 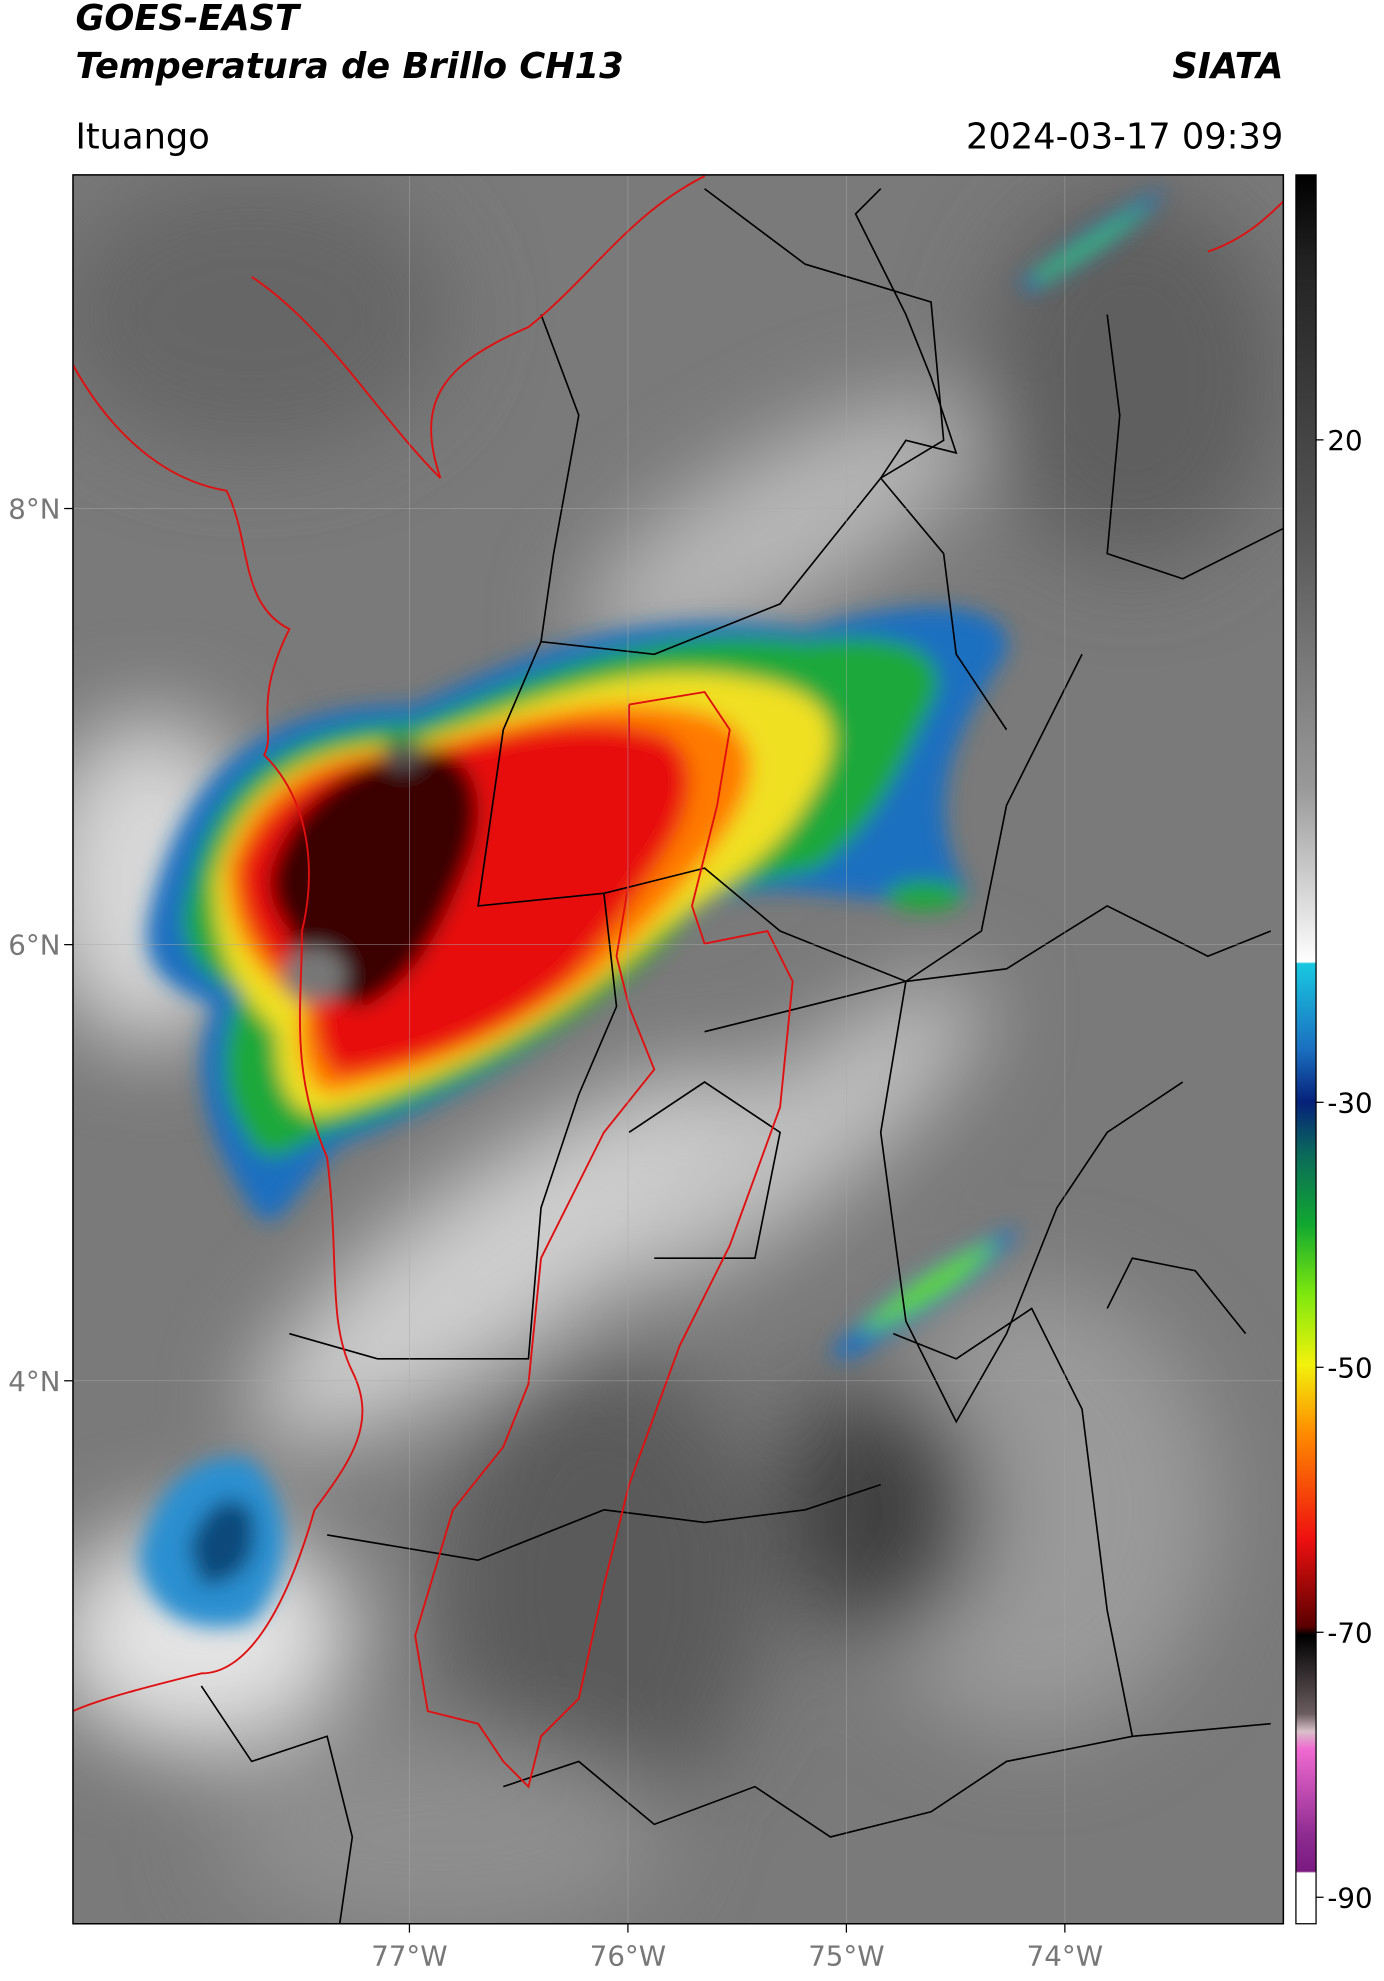 What do you see at coordinates (34, 1381) in the screenshot?
I see `y-tick-label: 4°N` at bounding box center [34, 1381].